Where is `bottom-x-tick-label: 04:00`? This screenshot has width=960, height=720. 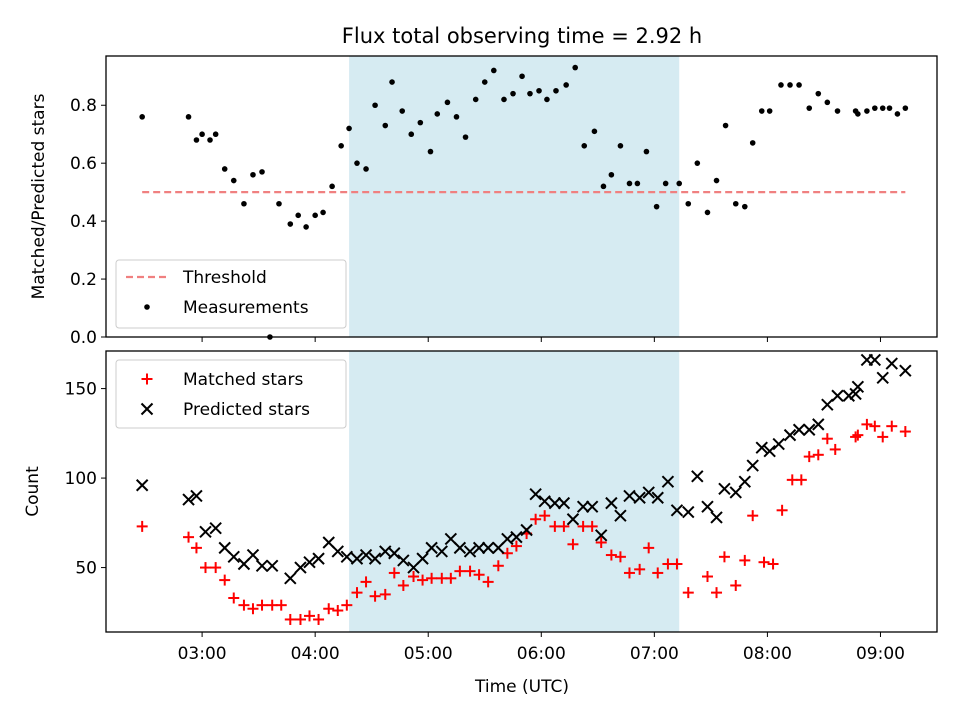 bottom-x-tick-label: 04:00 is located at coordinates (315, 654).